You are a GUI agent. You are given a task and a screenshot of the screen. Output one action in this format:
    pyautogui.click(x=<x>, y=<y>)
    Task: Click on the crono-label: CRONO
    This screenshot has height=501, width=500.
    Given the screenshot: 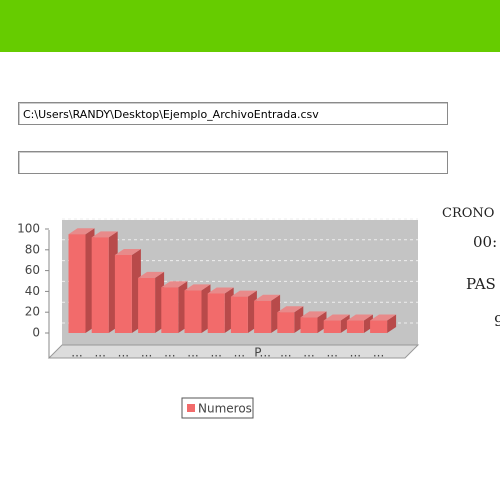 What is the action you would take?
    pyautogui.click(x=468, y=213)
    